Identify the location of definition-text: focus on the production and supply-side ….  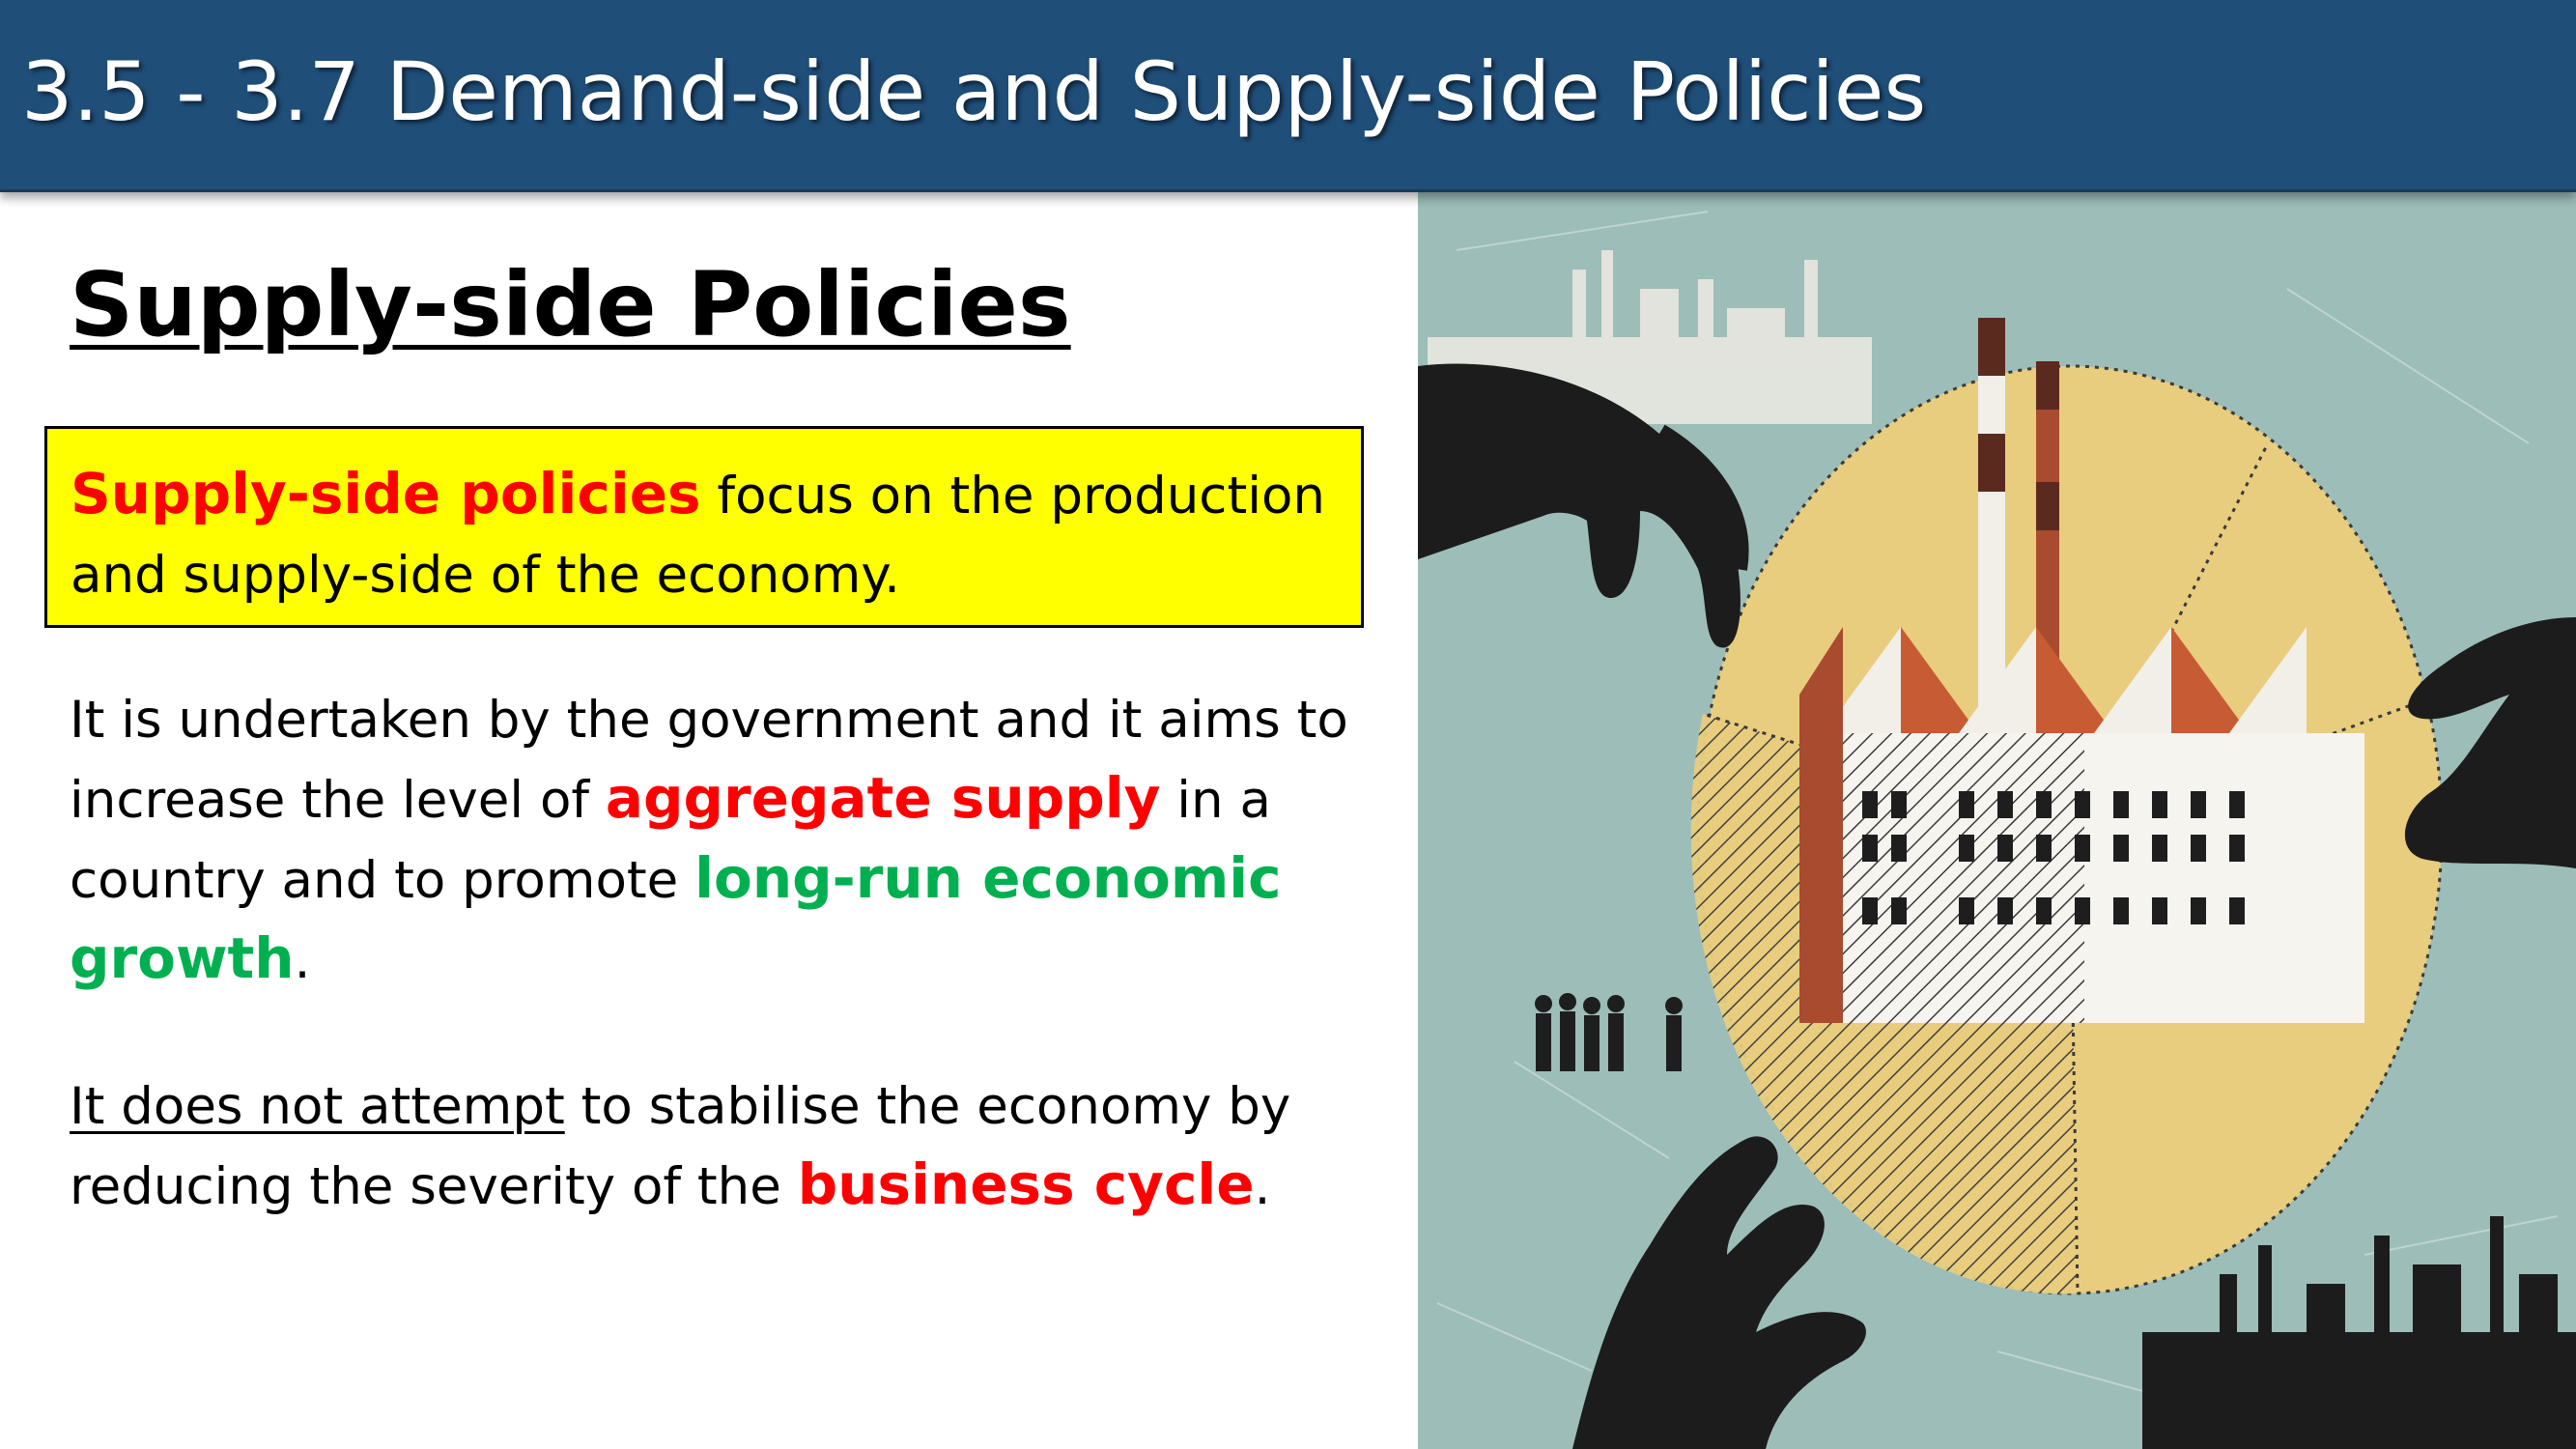
(698, 536).